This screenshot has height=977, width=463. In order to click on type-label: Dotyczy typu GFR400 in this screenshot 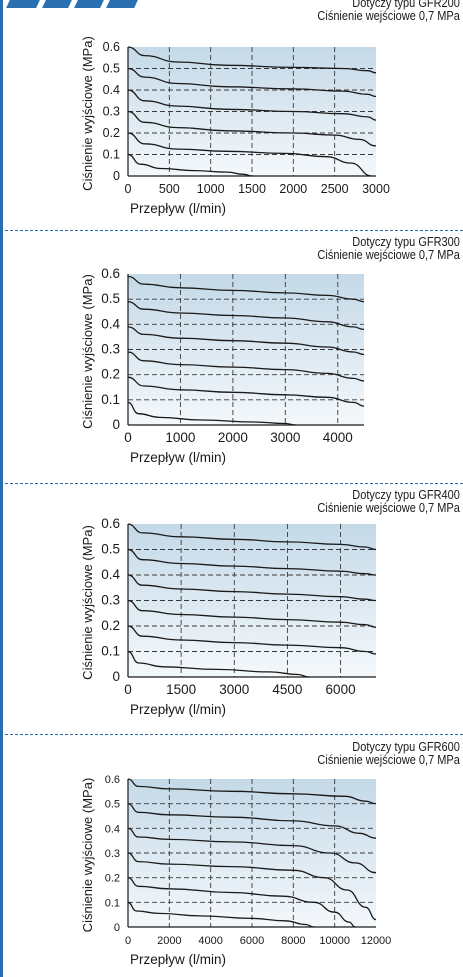, I will do `click(406, 495)`.